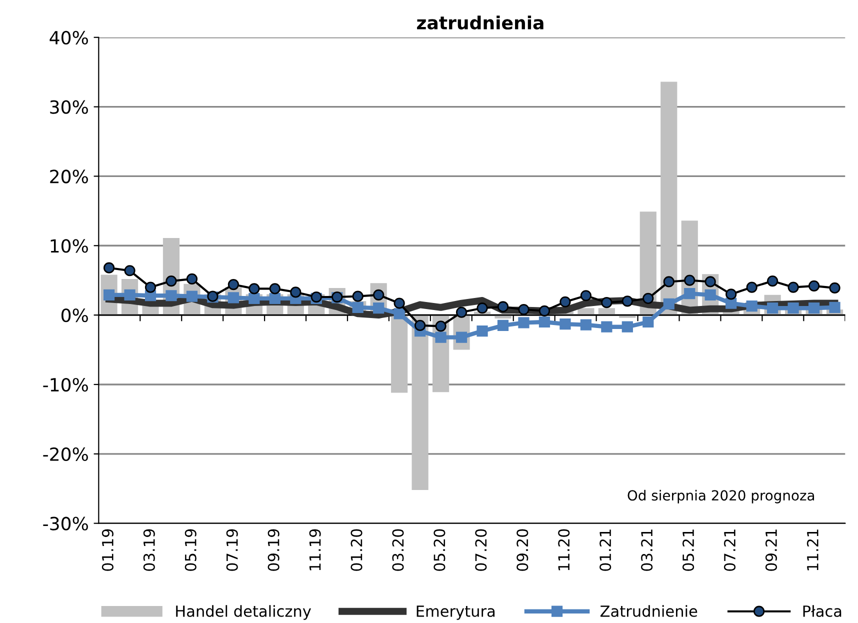 This screenshot has height=623, width=858. Describe the element at coordinates (274, 550) in the screenshot. I see `x-tick-label: 09.19` at that location.